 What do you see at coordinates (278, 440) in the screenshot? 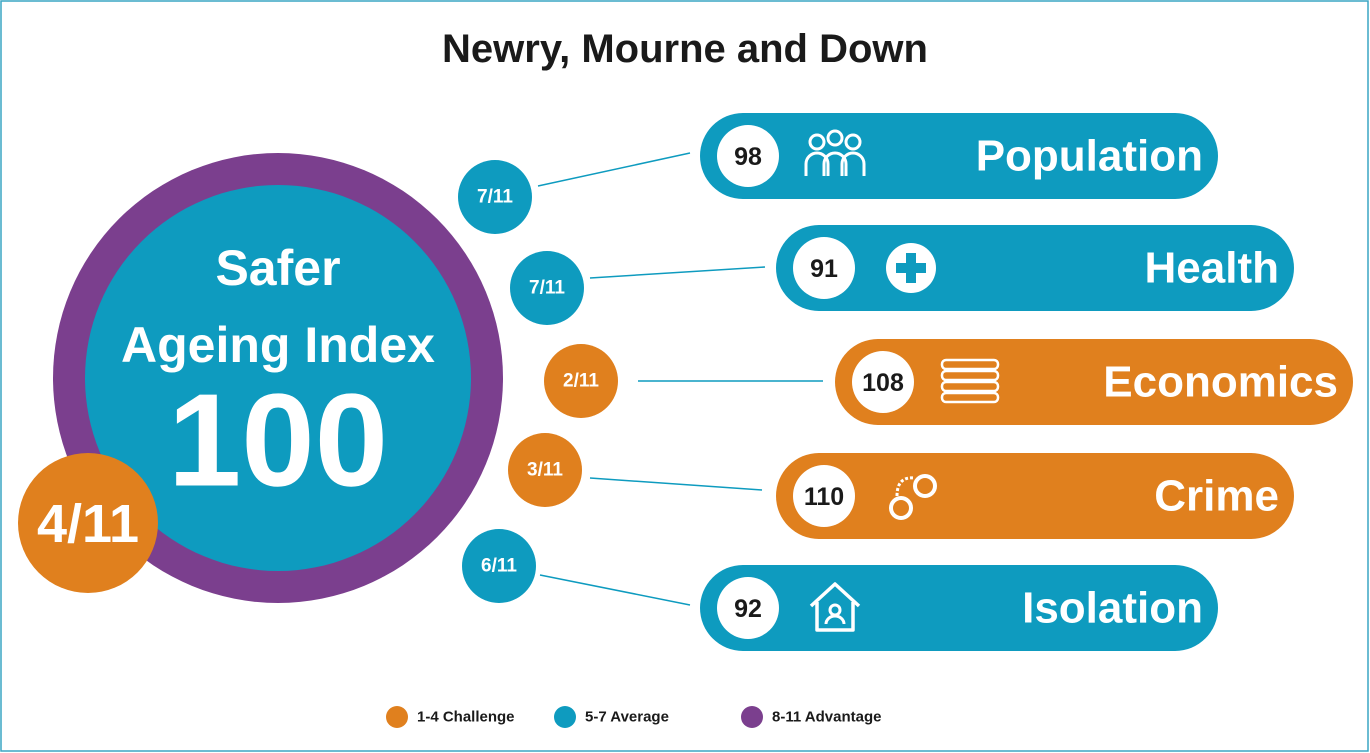
I see `index-score: 100` at bounding box center [278, 440].